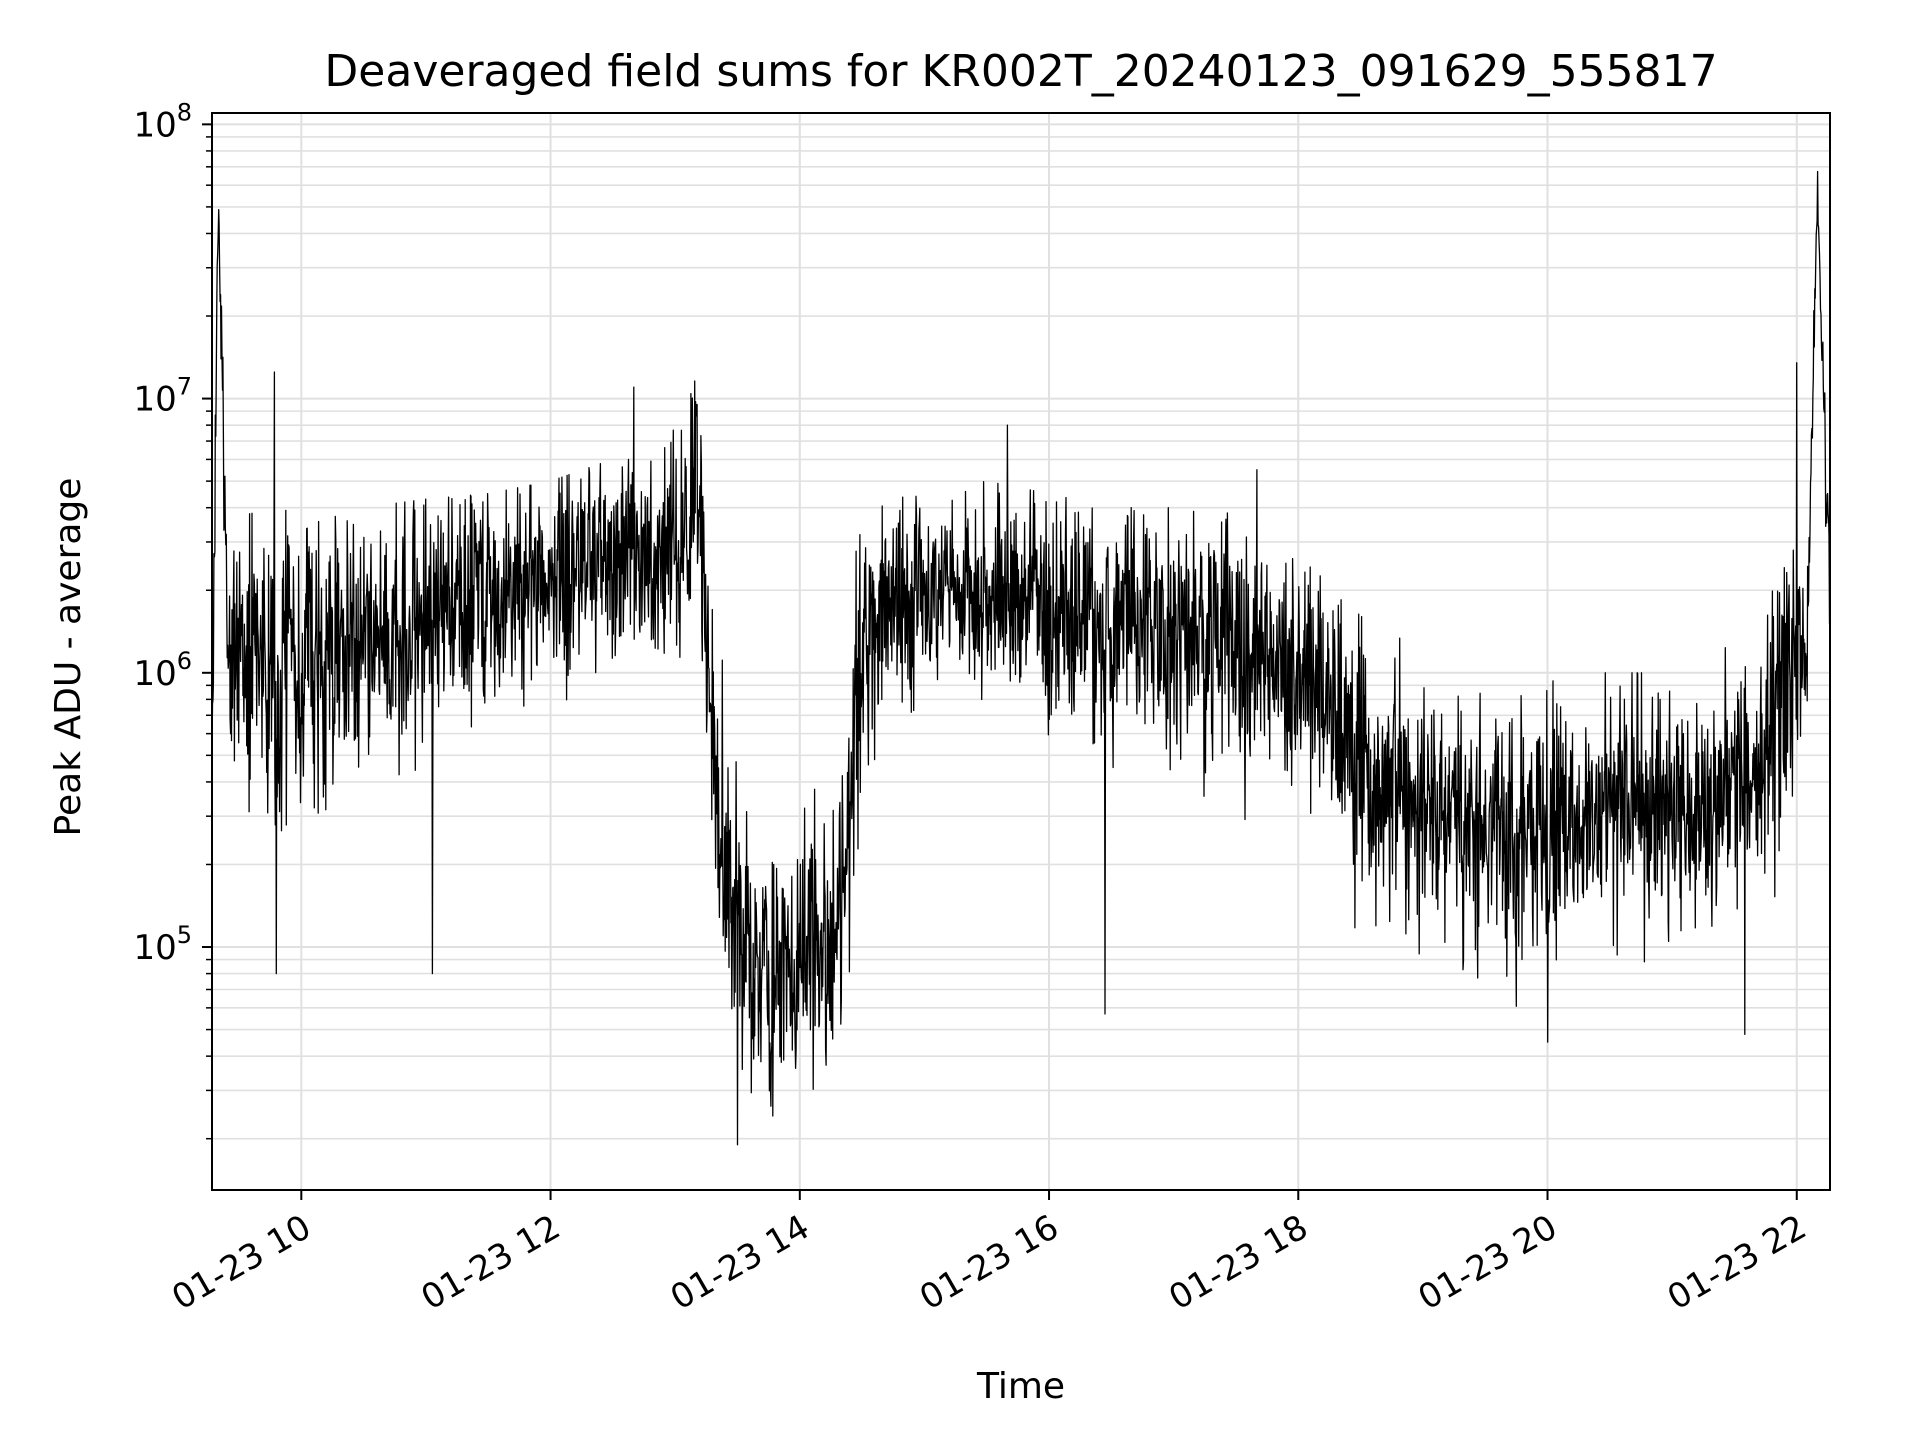  I want to click on y-tick-label: 10⁸, so click(162, 121).